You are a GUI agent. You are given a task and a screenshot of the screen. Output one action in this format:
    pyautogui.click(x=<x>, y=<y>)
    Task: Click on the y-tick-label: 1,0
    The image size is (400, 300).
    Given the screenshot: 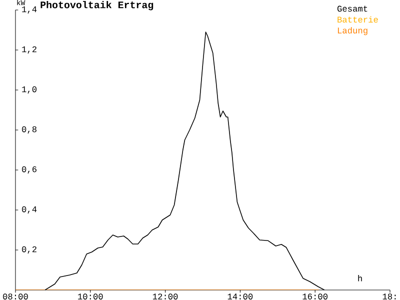 What is the action you would take?
    pyautogui.click(x=29, y=90)
    